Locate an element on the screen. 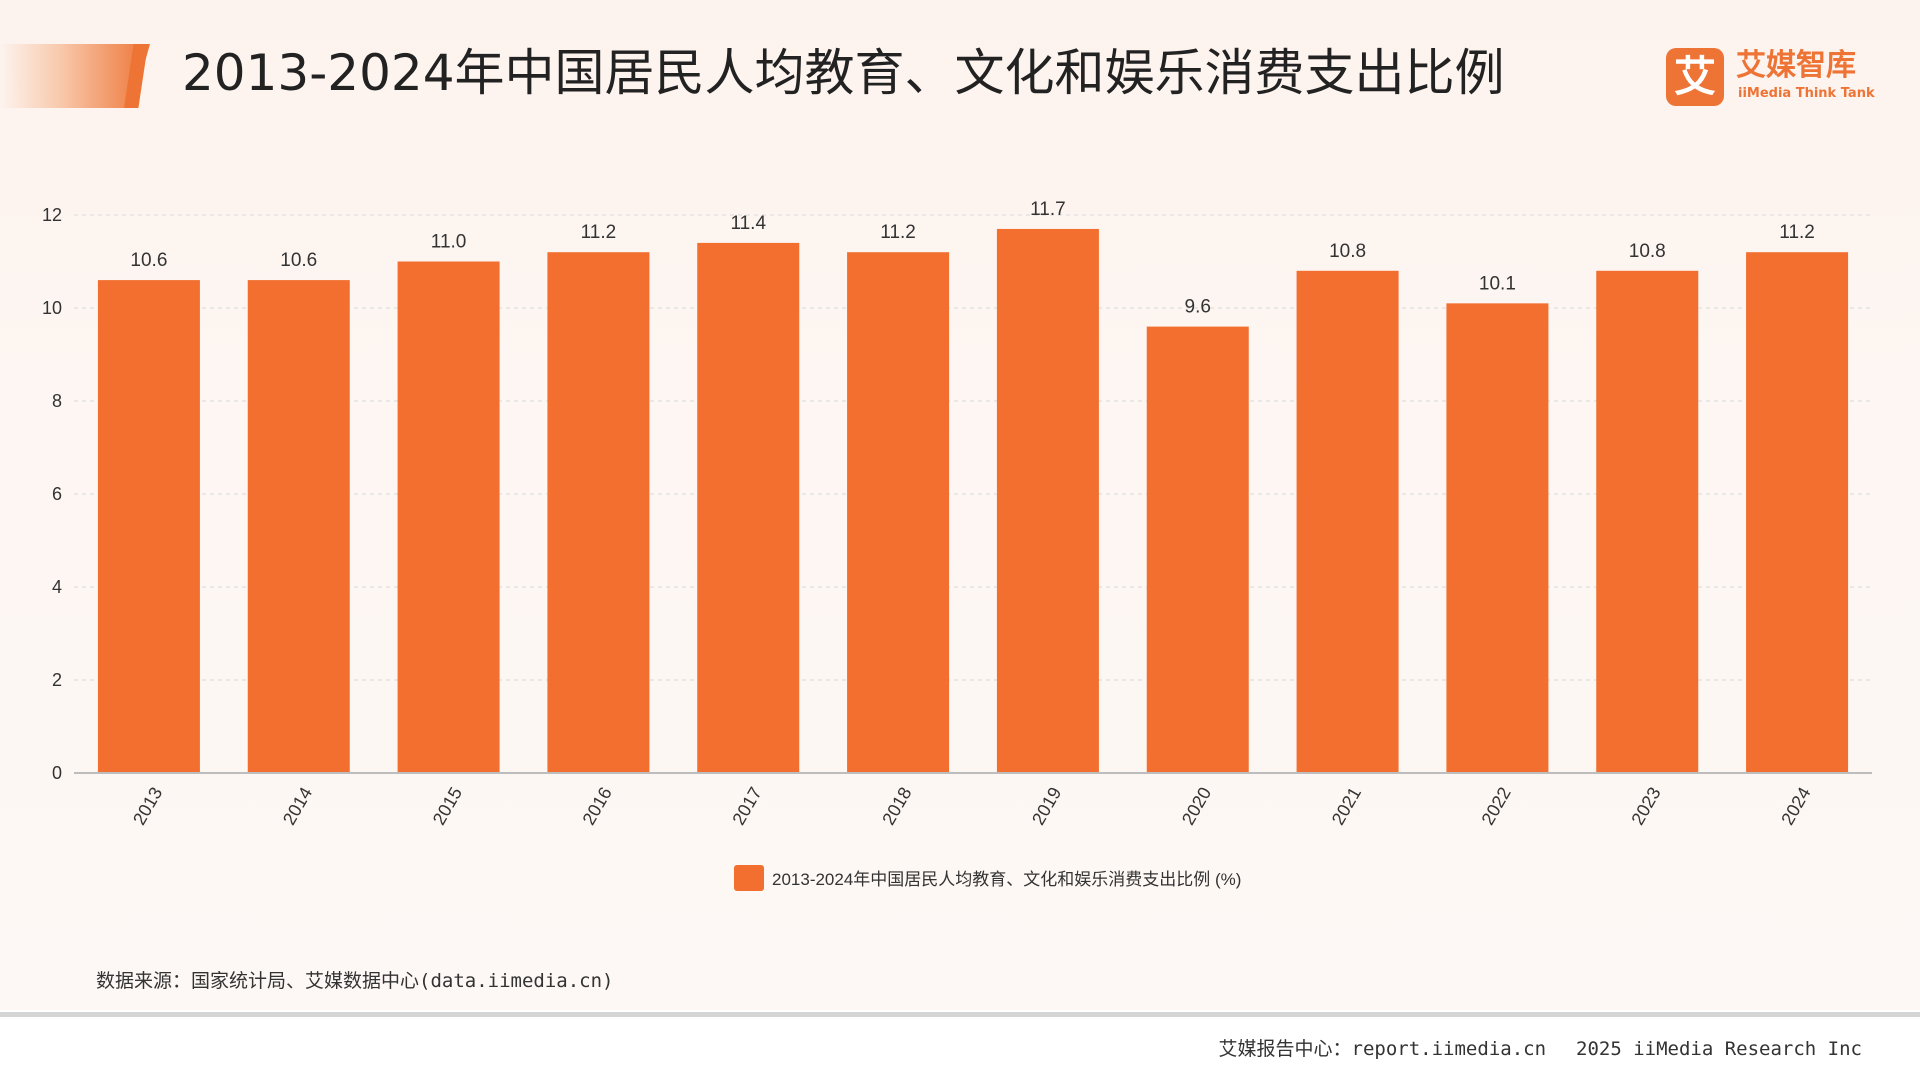 The image size is (1920, 1080). bar-2017 is located at coordinates (748, 507).